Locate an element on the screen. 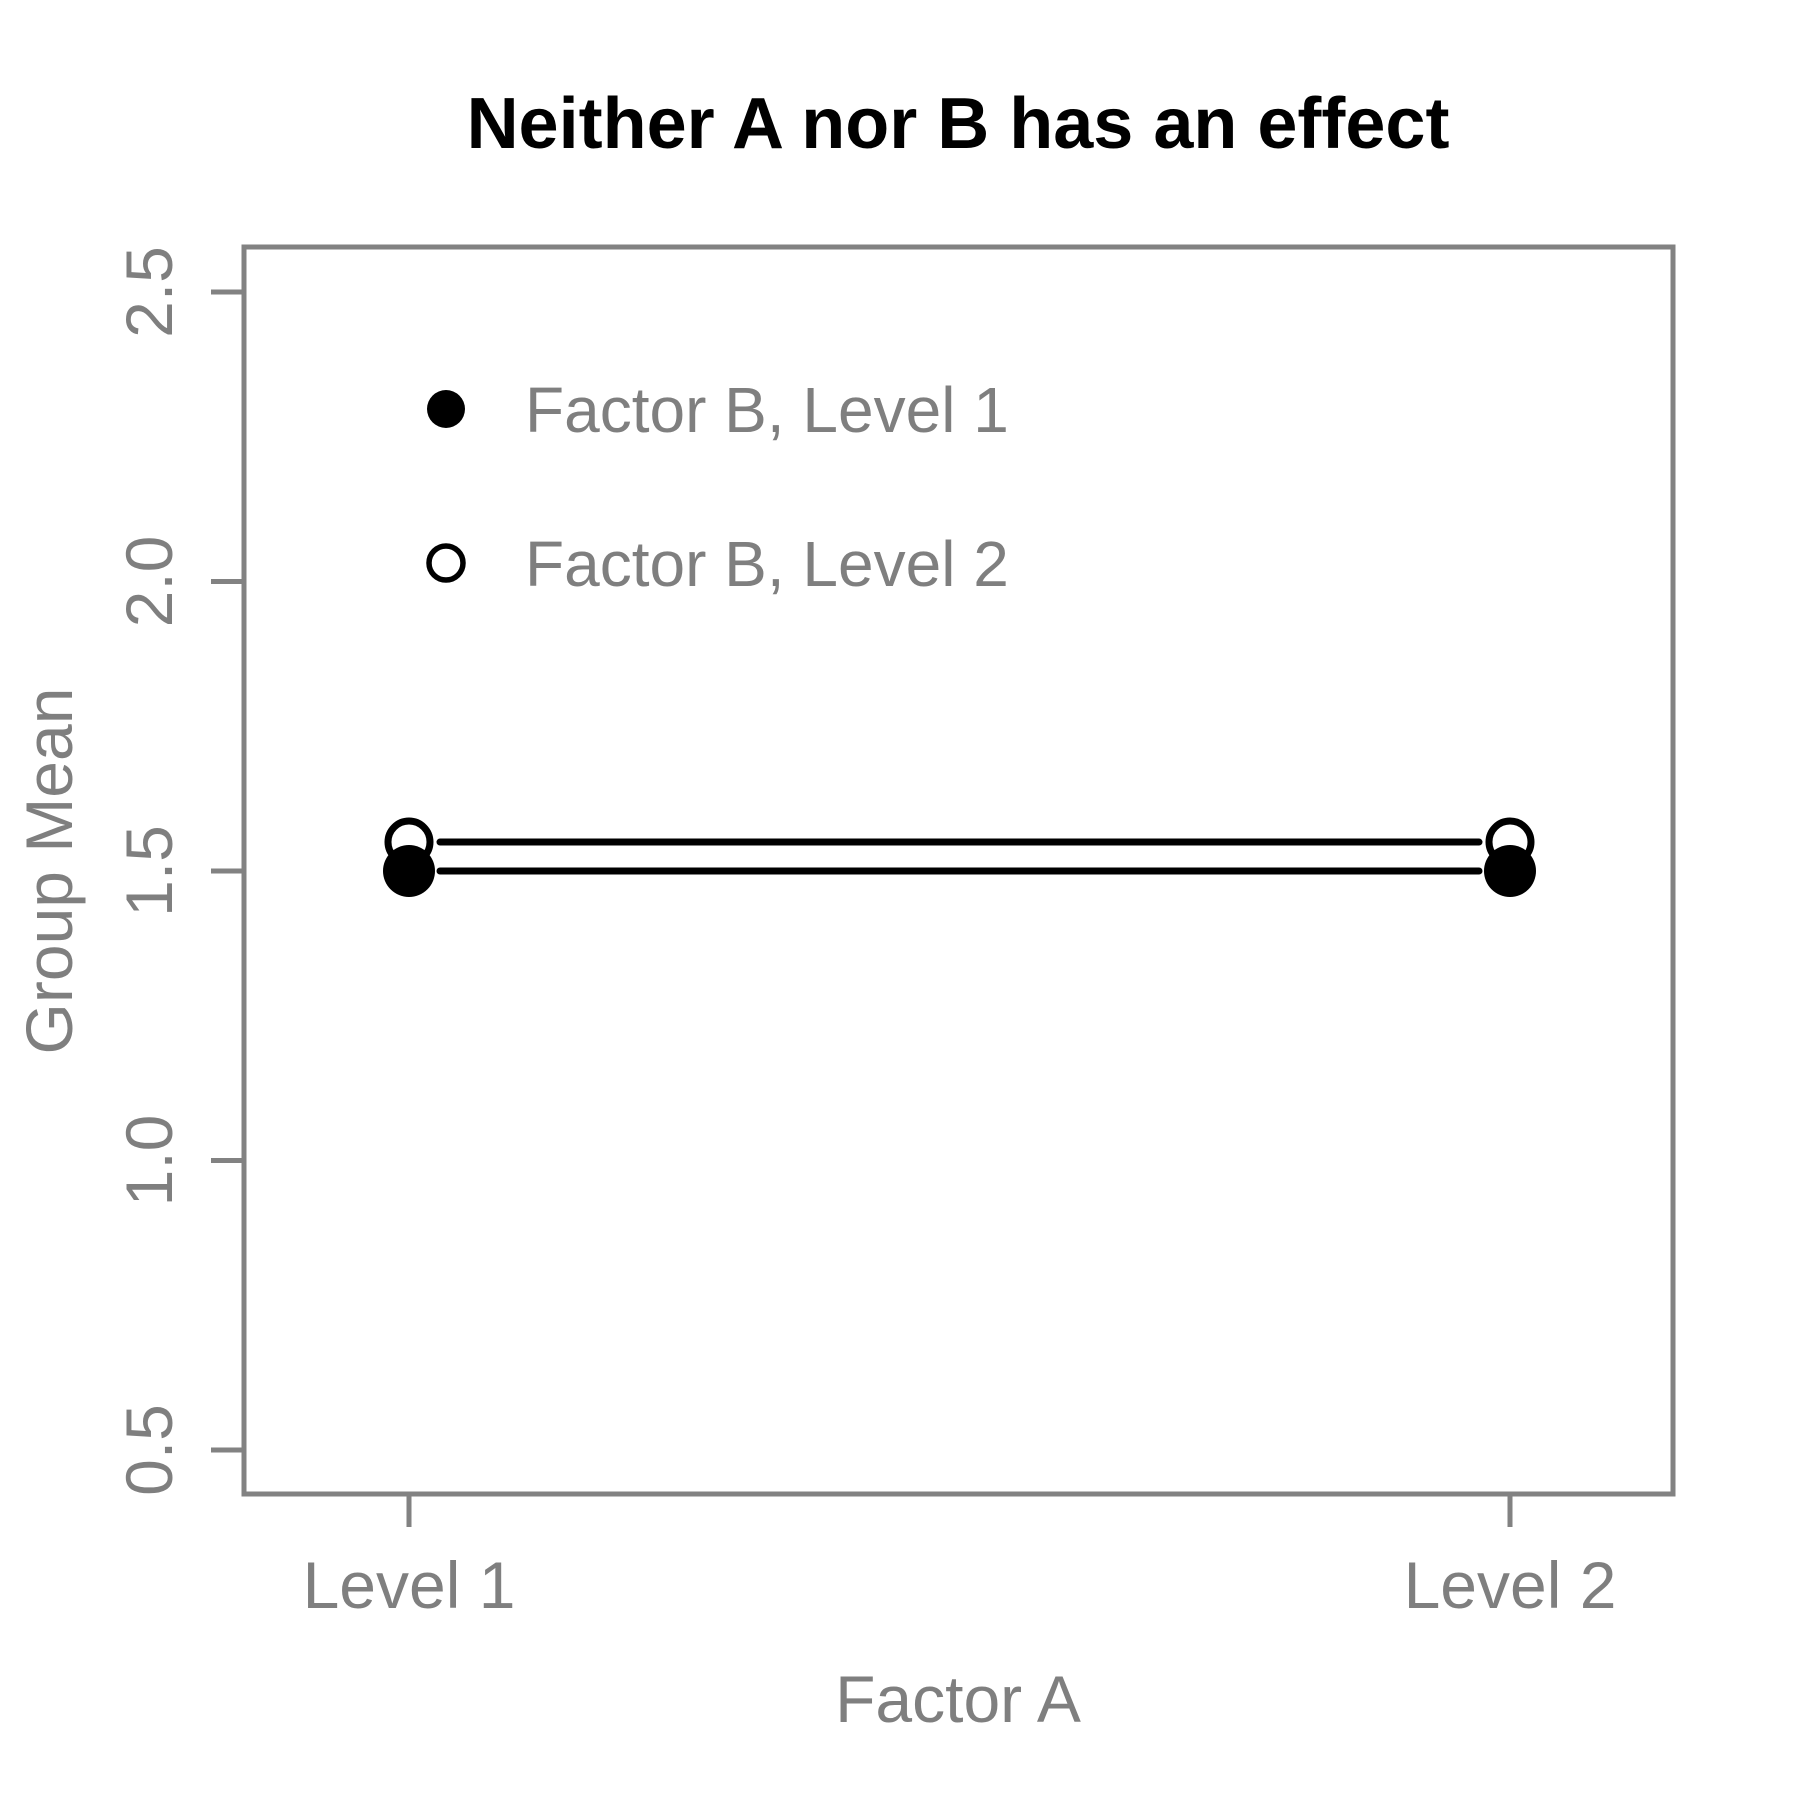 The width and height of the screenshot is (1801, 1801). y-tick-label: 1.0 is located at coordinates (149, 1161).